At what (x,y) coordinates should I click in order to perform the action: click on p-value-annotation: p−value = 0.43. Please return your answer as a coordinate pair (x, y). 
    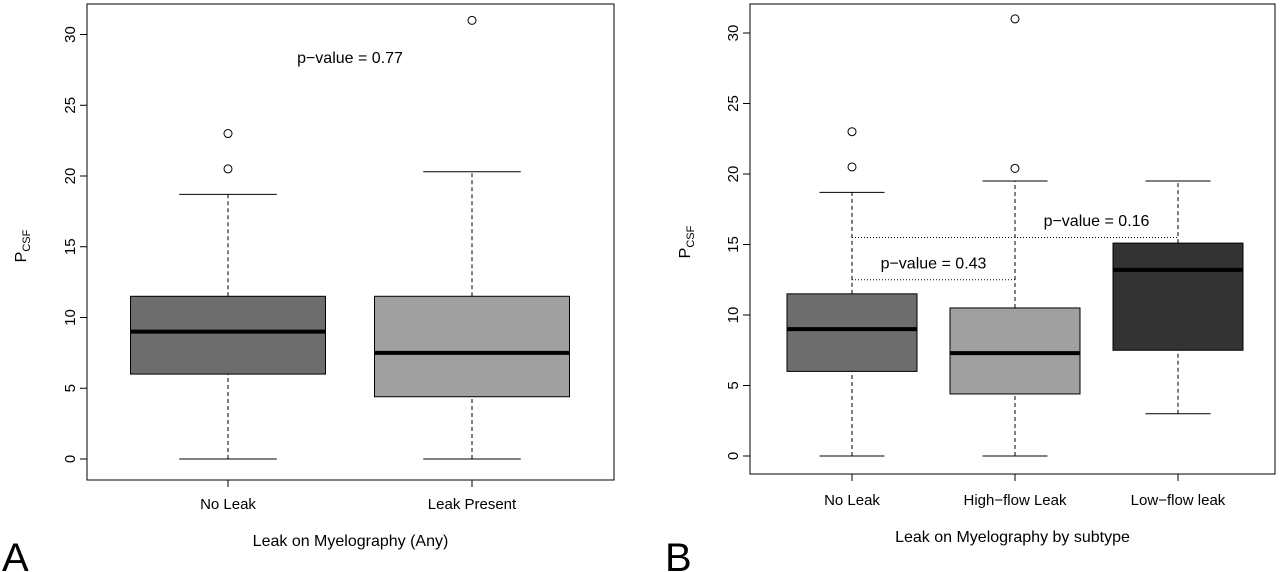
    Looking at the image, I should click on (934, 263).